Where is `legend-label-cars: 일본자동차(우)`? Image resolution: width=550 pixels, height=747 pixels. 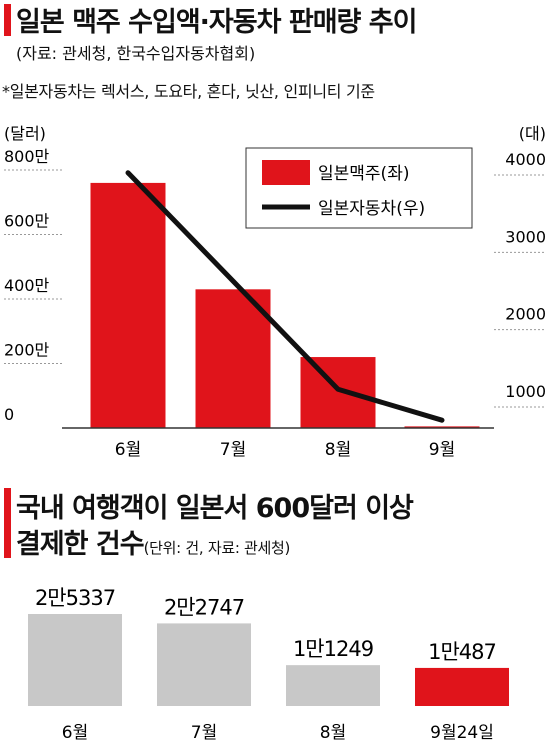 legend-label-cars: 일본자동차(우) is located at coordinates (371, 209).